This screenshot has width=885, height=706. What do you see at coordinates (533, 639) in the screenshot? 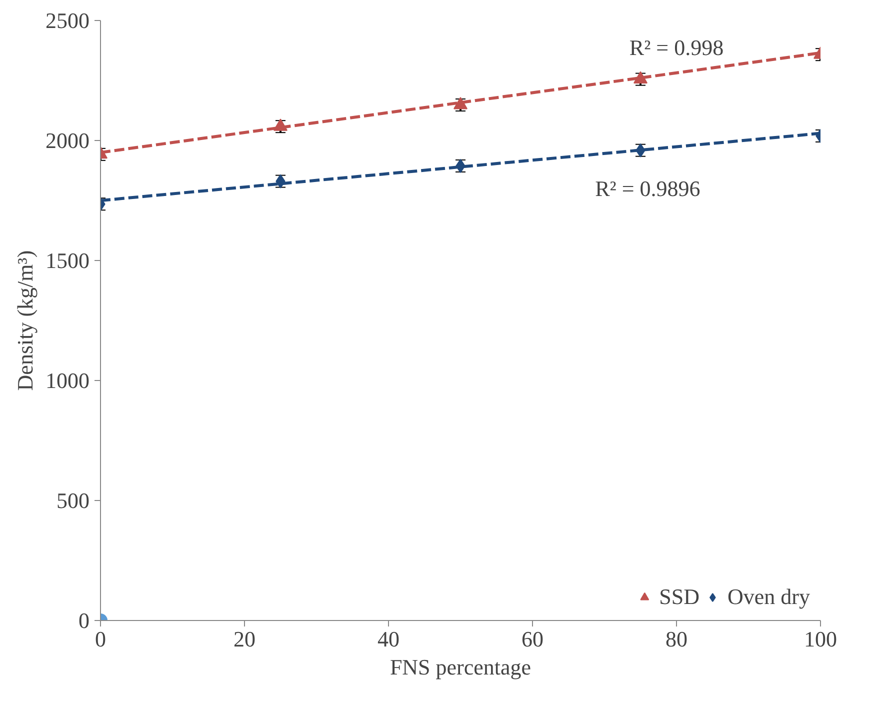
I see `x-tick-label: 60` at bounding box center [533, 639].